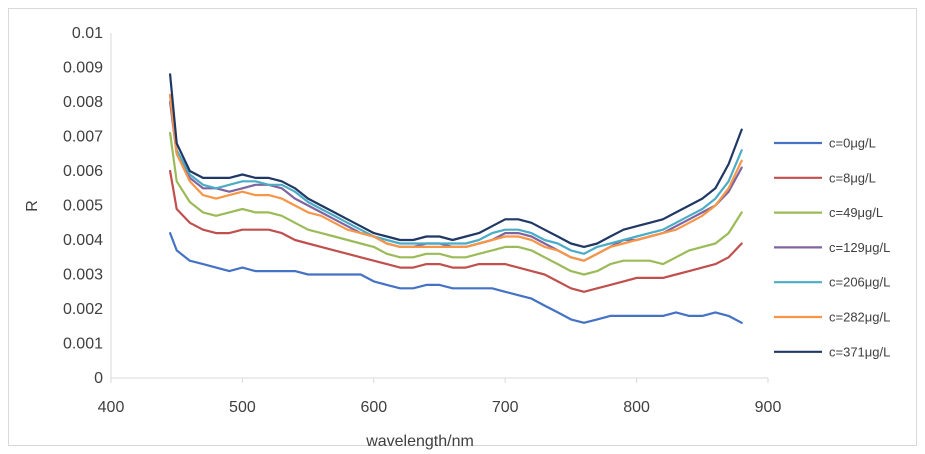 Image resolution: width=925 pixels, height=454 pixels. Describe the element at coordinates (636, 407) in the screenshot. I see `x-tick-label: 800` at that location.